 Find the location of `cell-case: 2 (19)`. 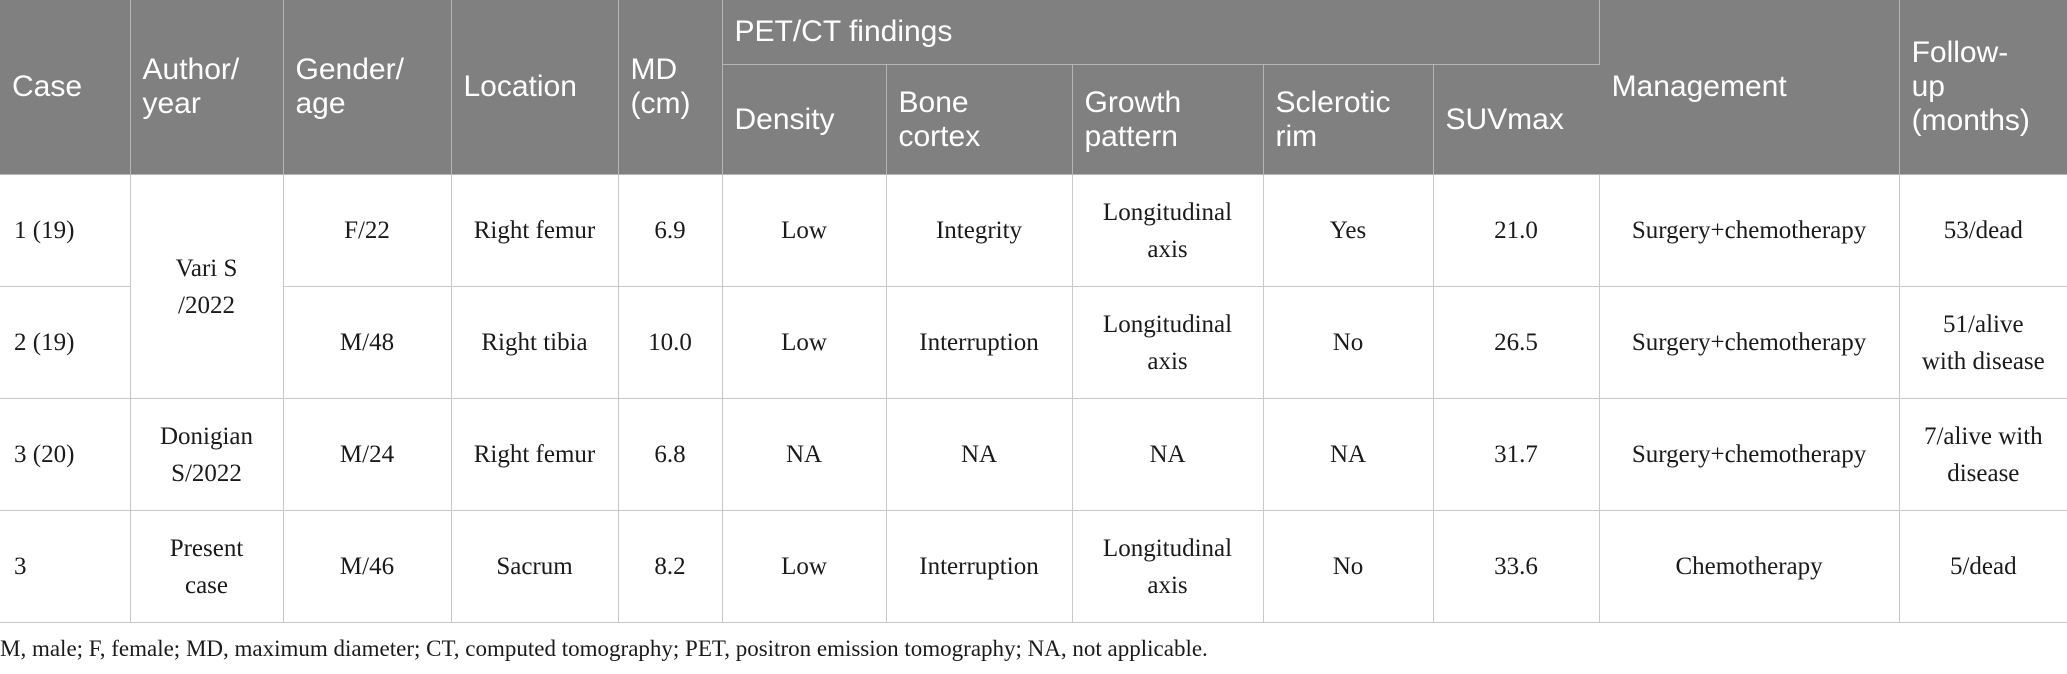

cell-case: 2 (19) is located at coordinates (65, 342).